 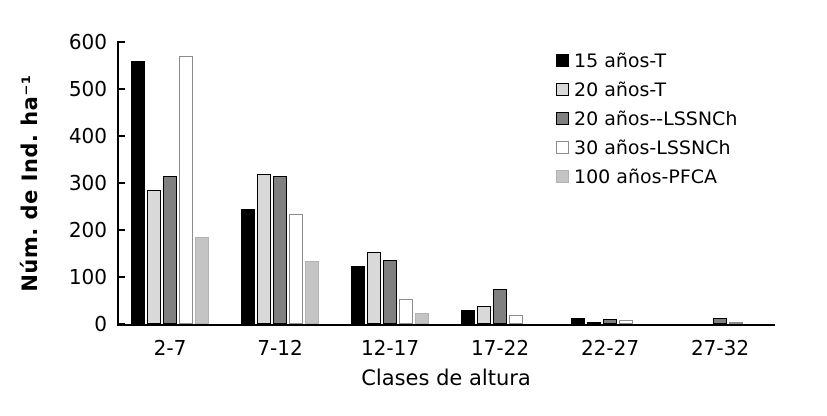 I want to click on y-axis-line, so click(x=118, y=184).